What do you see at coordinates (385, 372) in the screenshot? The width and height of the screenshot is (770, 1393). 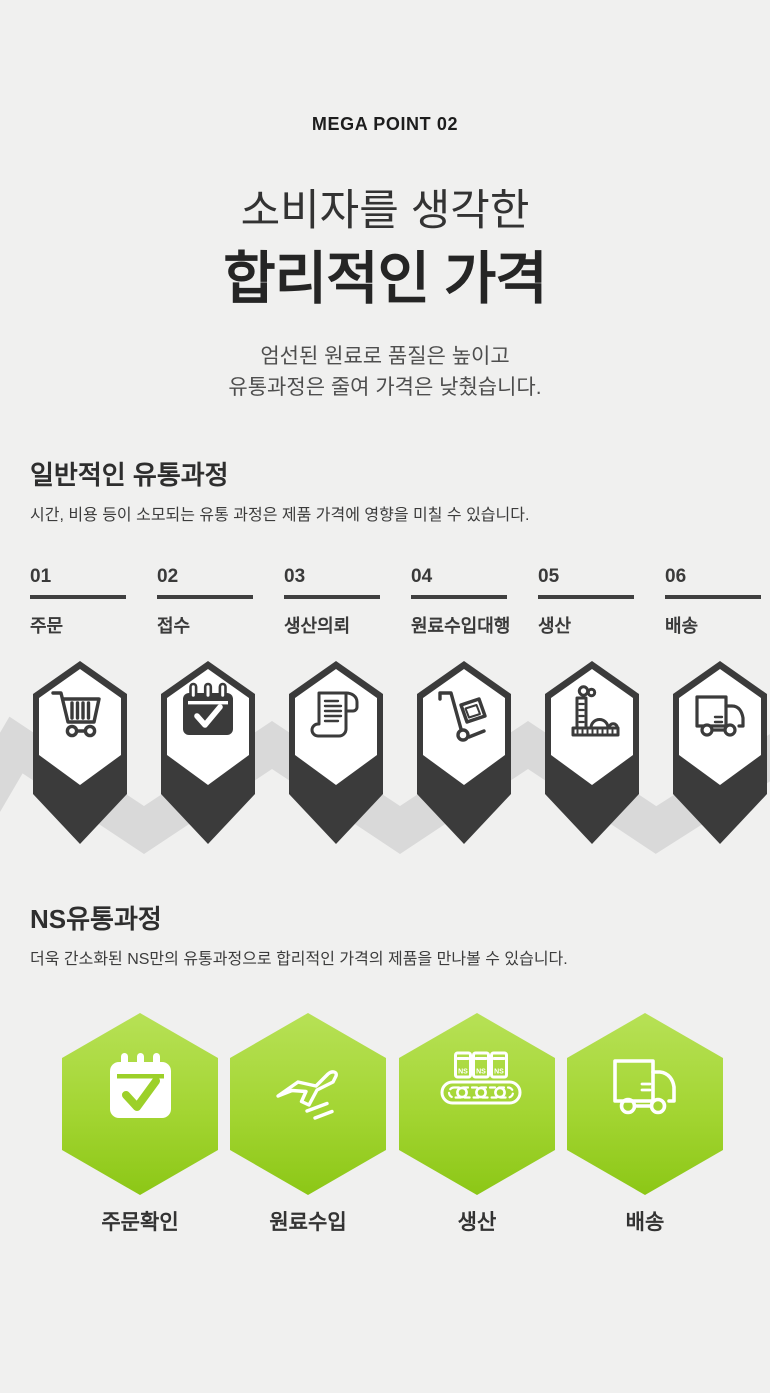 I see `hero-subtitle: 엄선된 원료로 품질은 높이고 유통과정은 줄여 가격은 낮췄습니다.` at bounding box center [385, 372].